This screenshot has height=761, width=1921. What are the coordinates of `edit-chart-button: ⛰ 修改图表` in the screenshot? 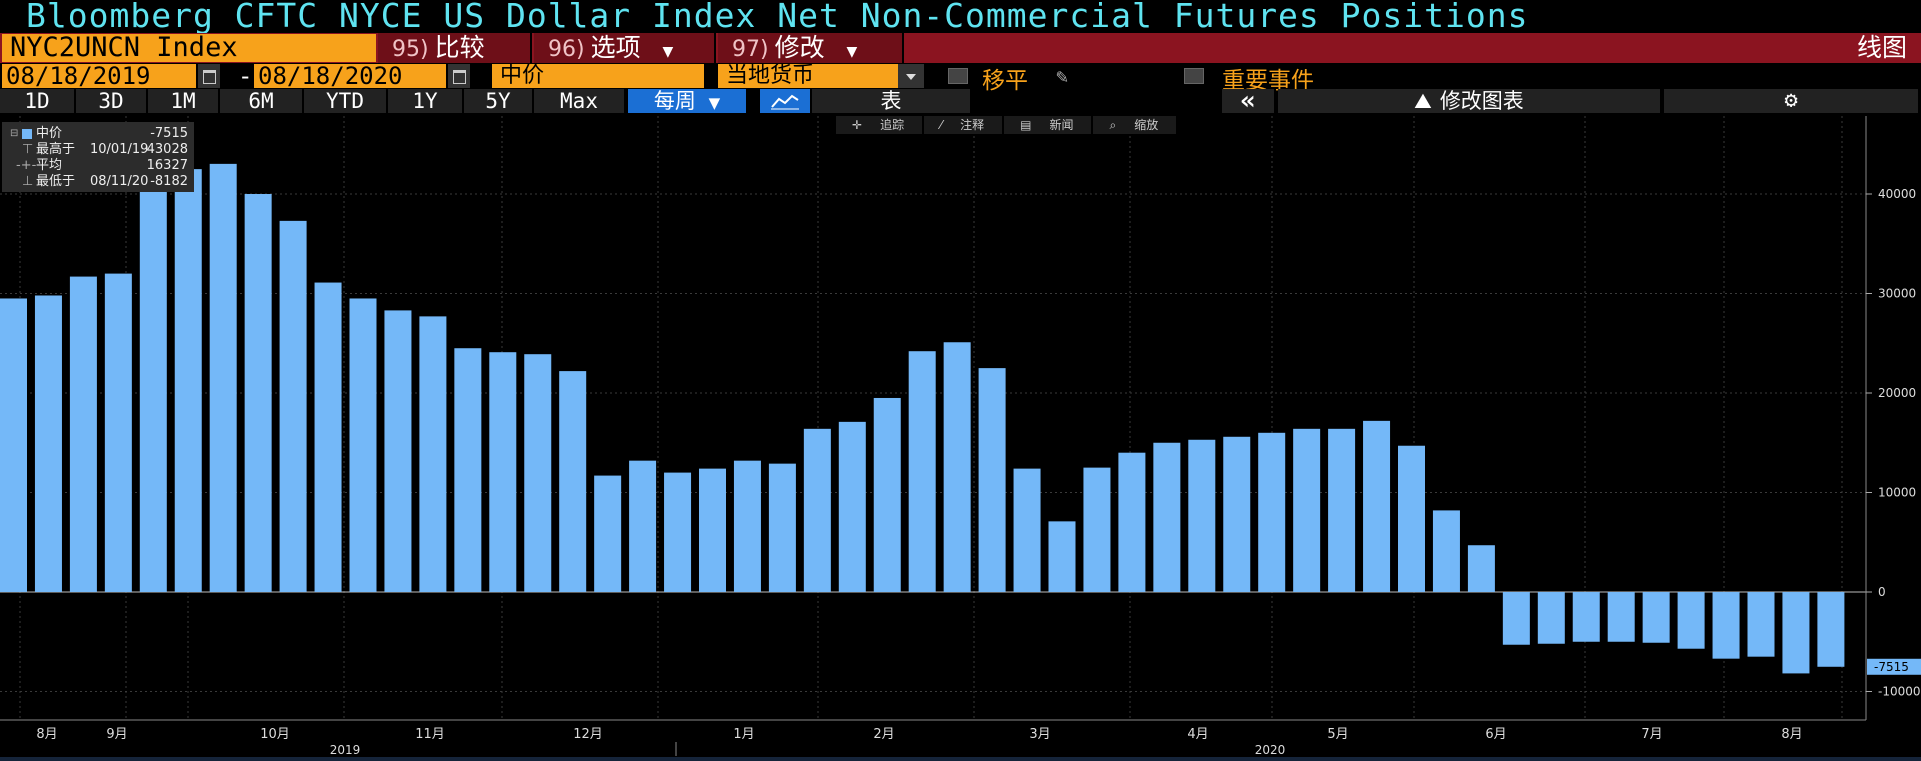 It's located at (1470, 101).